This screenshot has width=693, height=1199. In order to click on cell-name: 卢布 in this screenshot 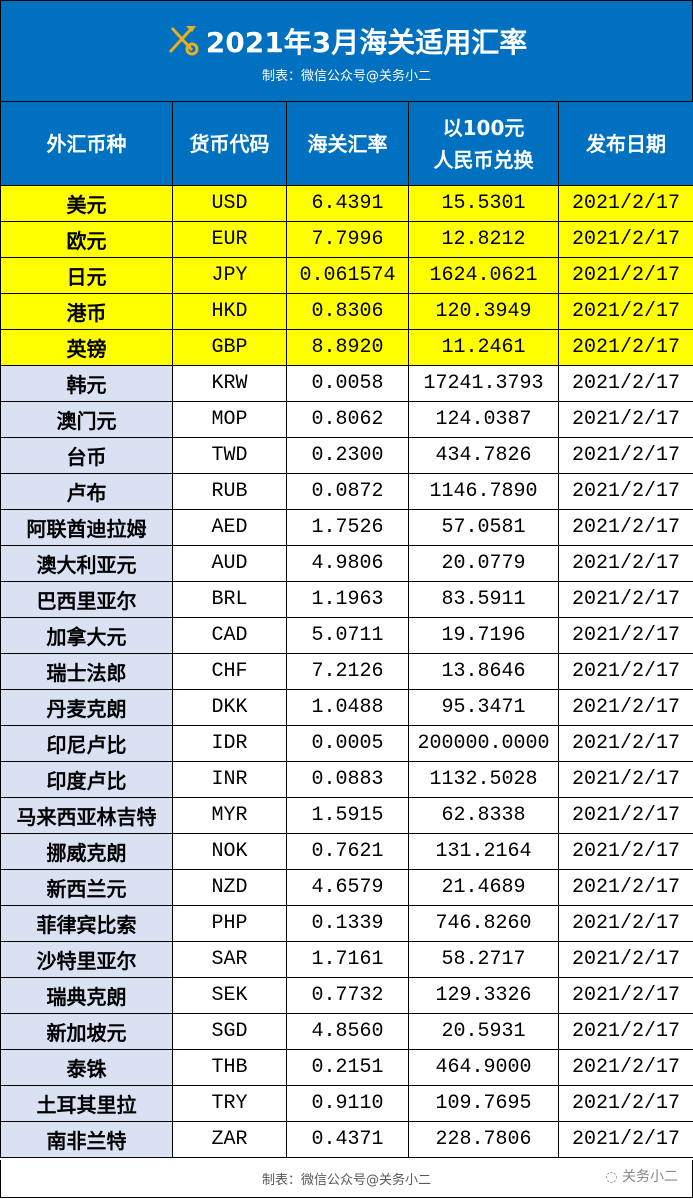, I will do `click(86, 491)`.